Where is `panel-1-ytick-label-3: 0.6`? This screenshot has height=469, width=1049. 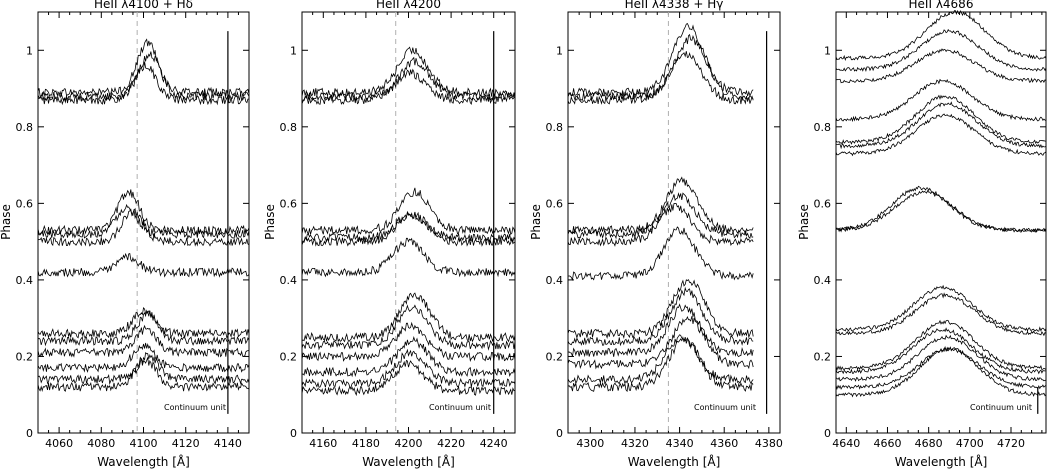 panel-1-ytick-label-3: 0.6 is located at coordinates (25, 203).